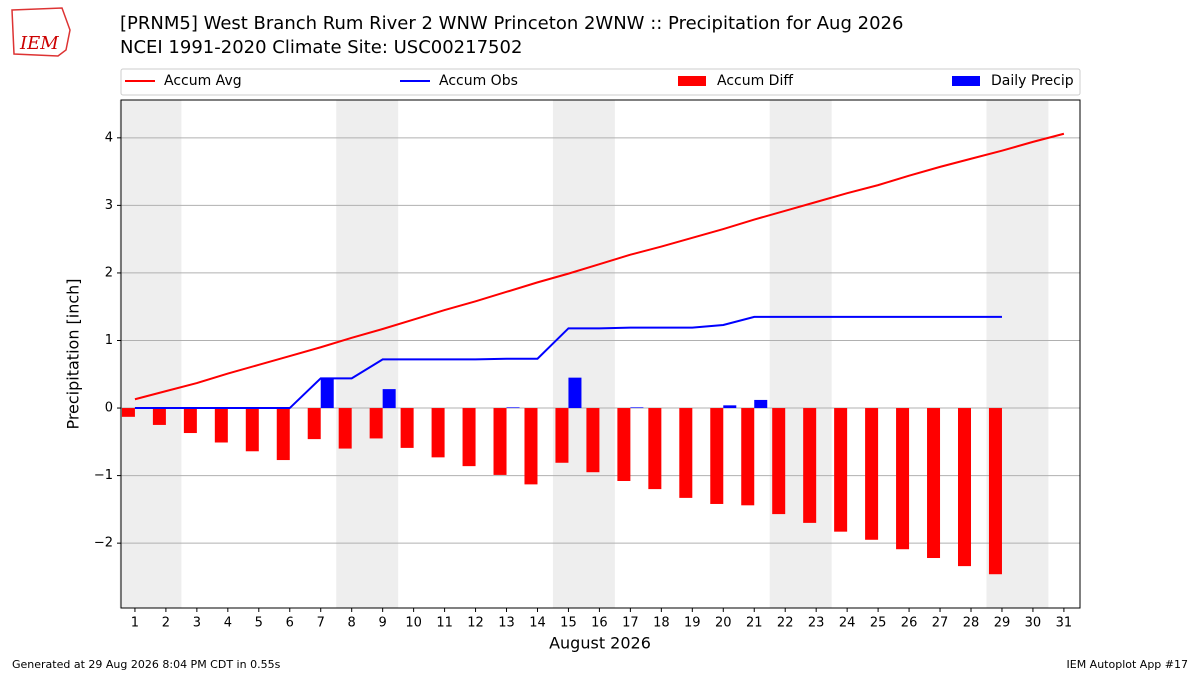 This screenshot has height=675, width=1200. I want to click on y-tick-label: 3, so click(109, 205).